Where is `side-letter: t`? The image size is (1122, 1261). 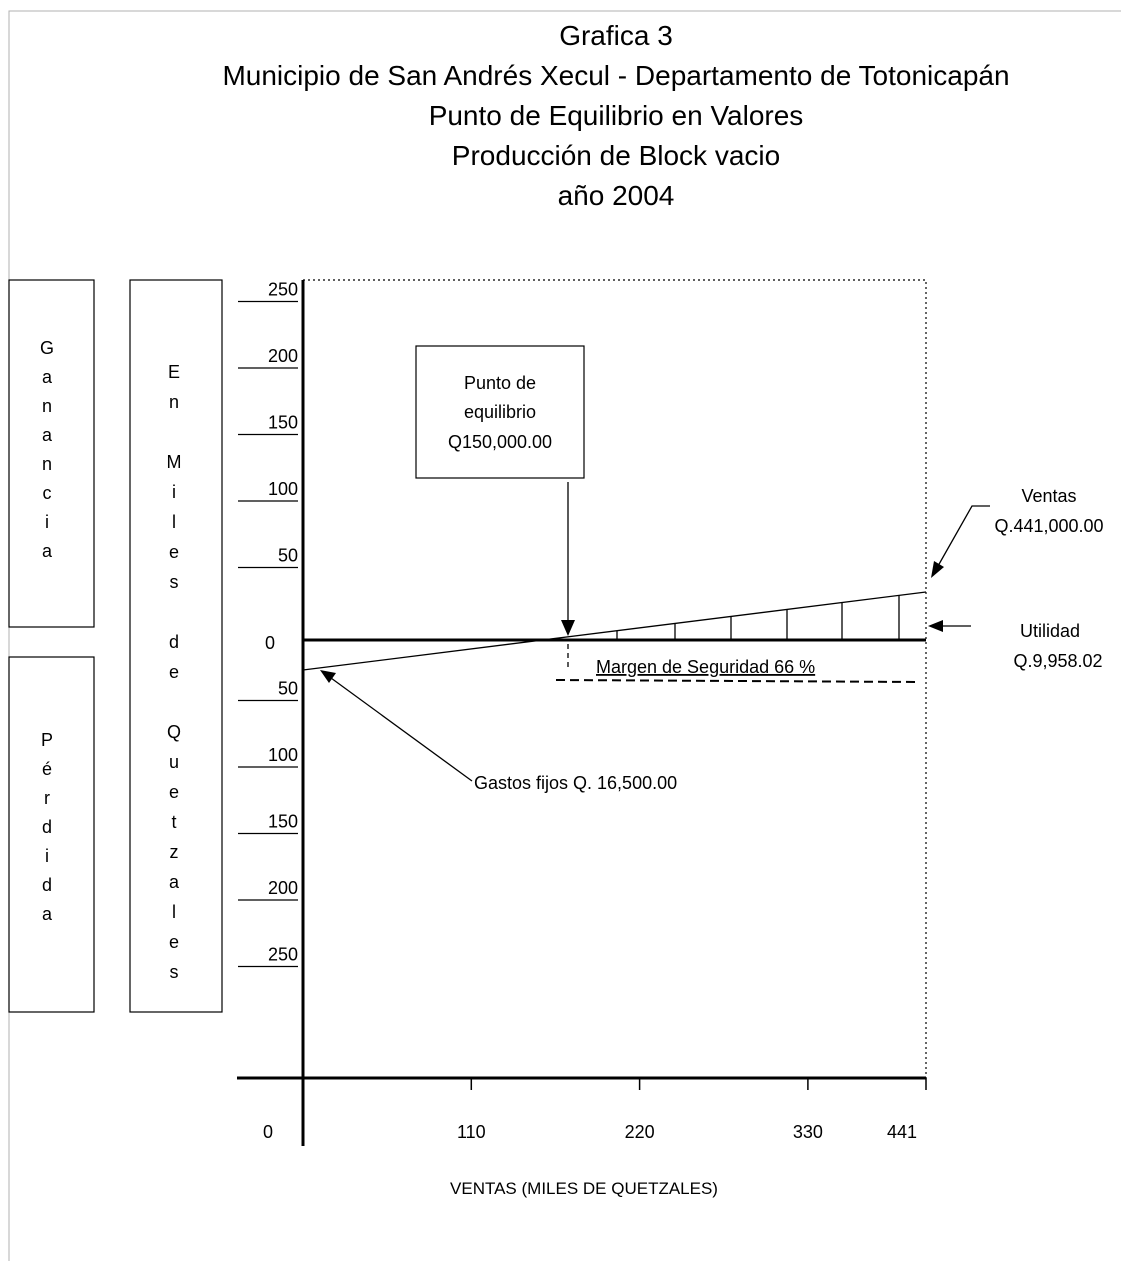 side-letter: t is located at coordinates (173, 822).